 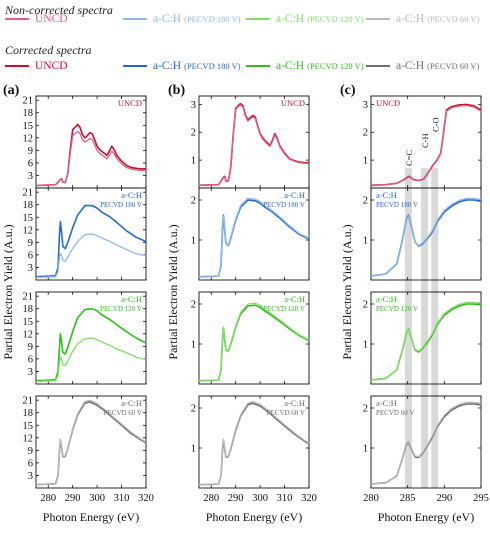 What do you see at coordinates (408, 498) in the screenshot?
I see `x-tick-label: 285` at bounding box center [408, 498].